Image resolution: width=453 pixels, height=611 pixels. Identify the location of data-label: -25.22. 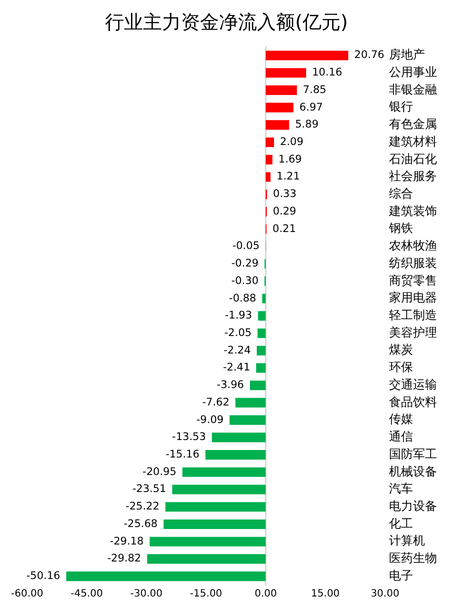
(143, 506).